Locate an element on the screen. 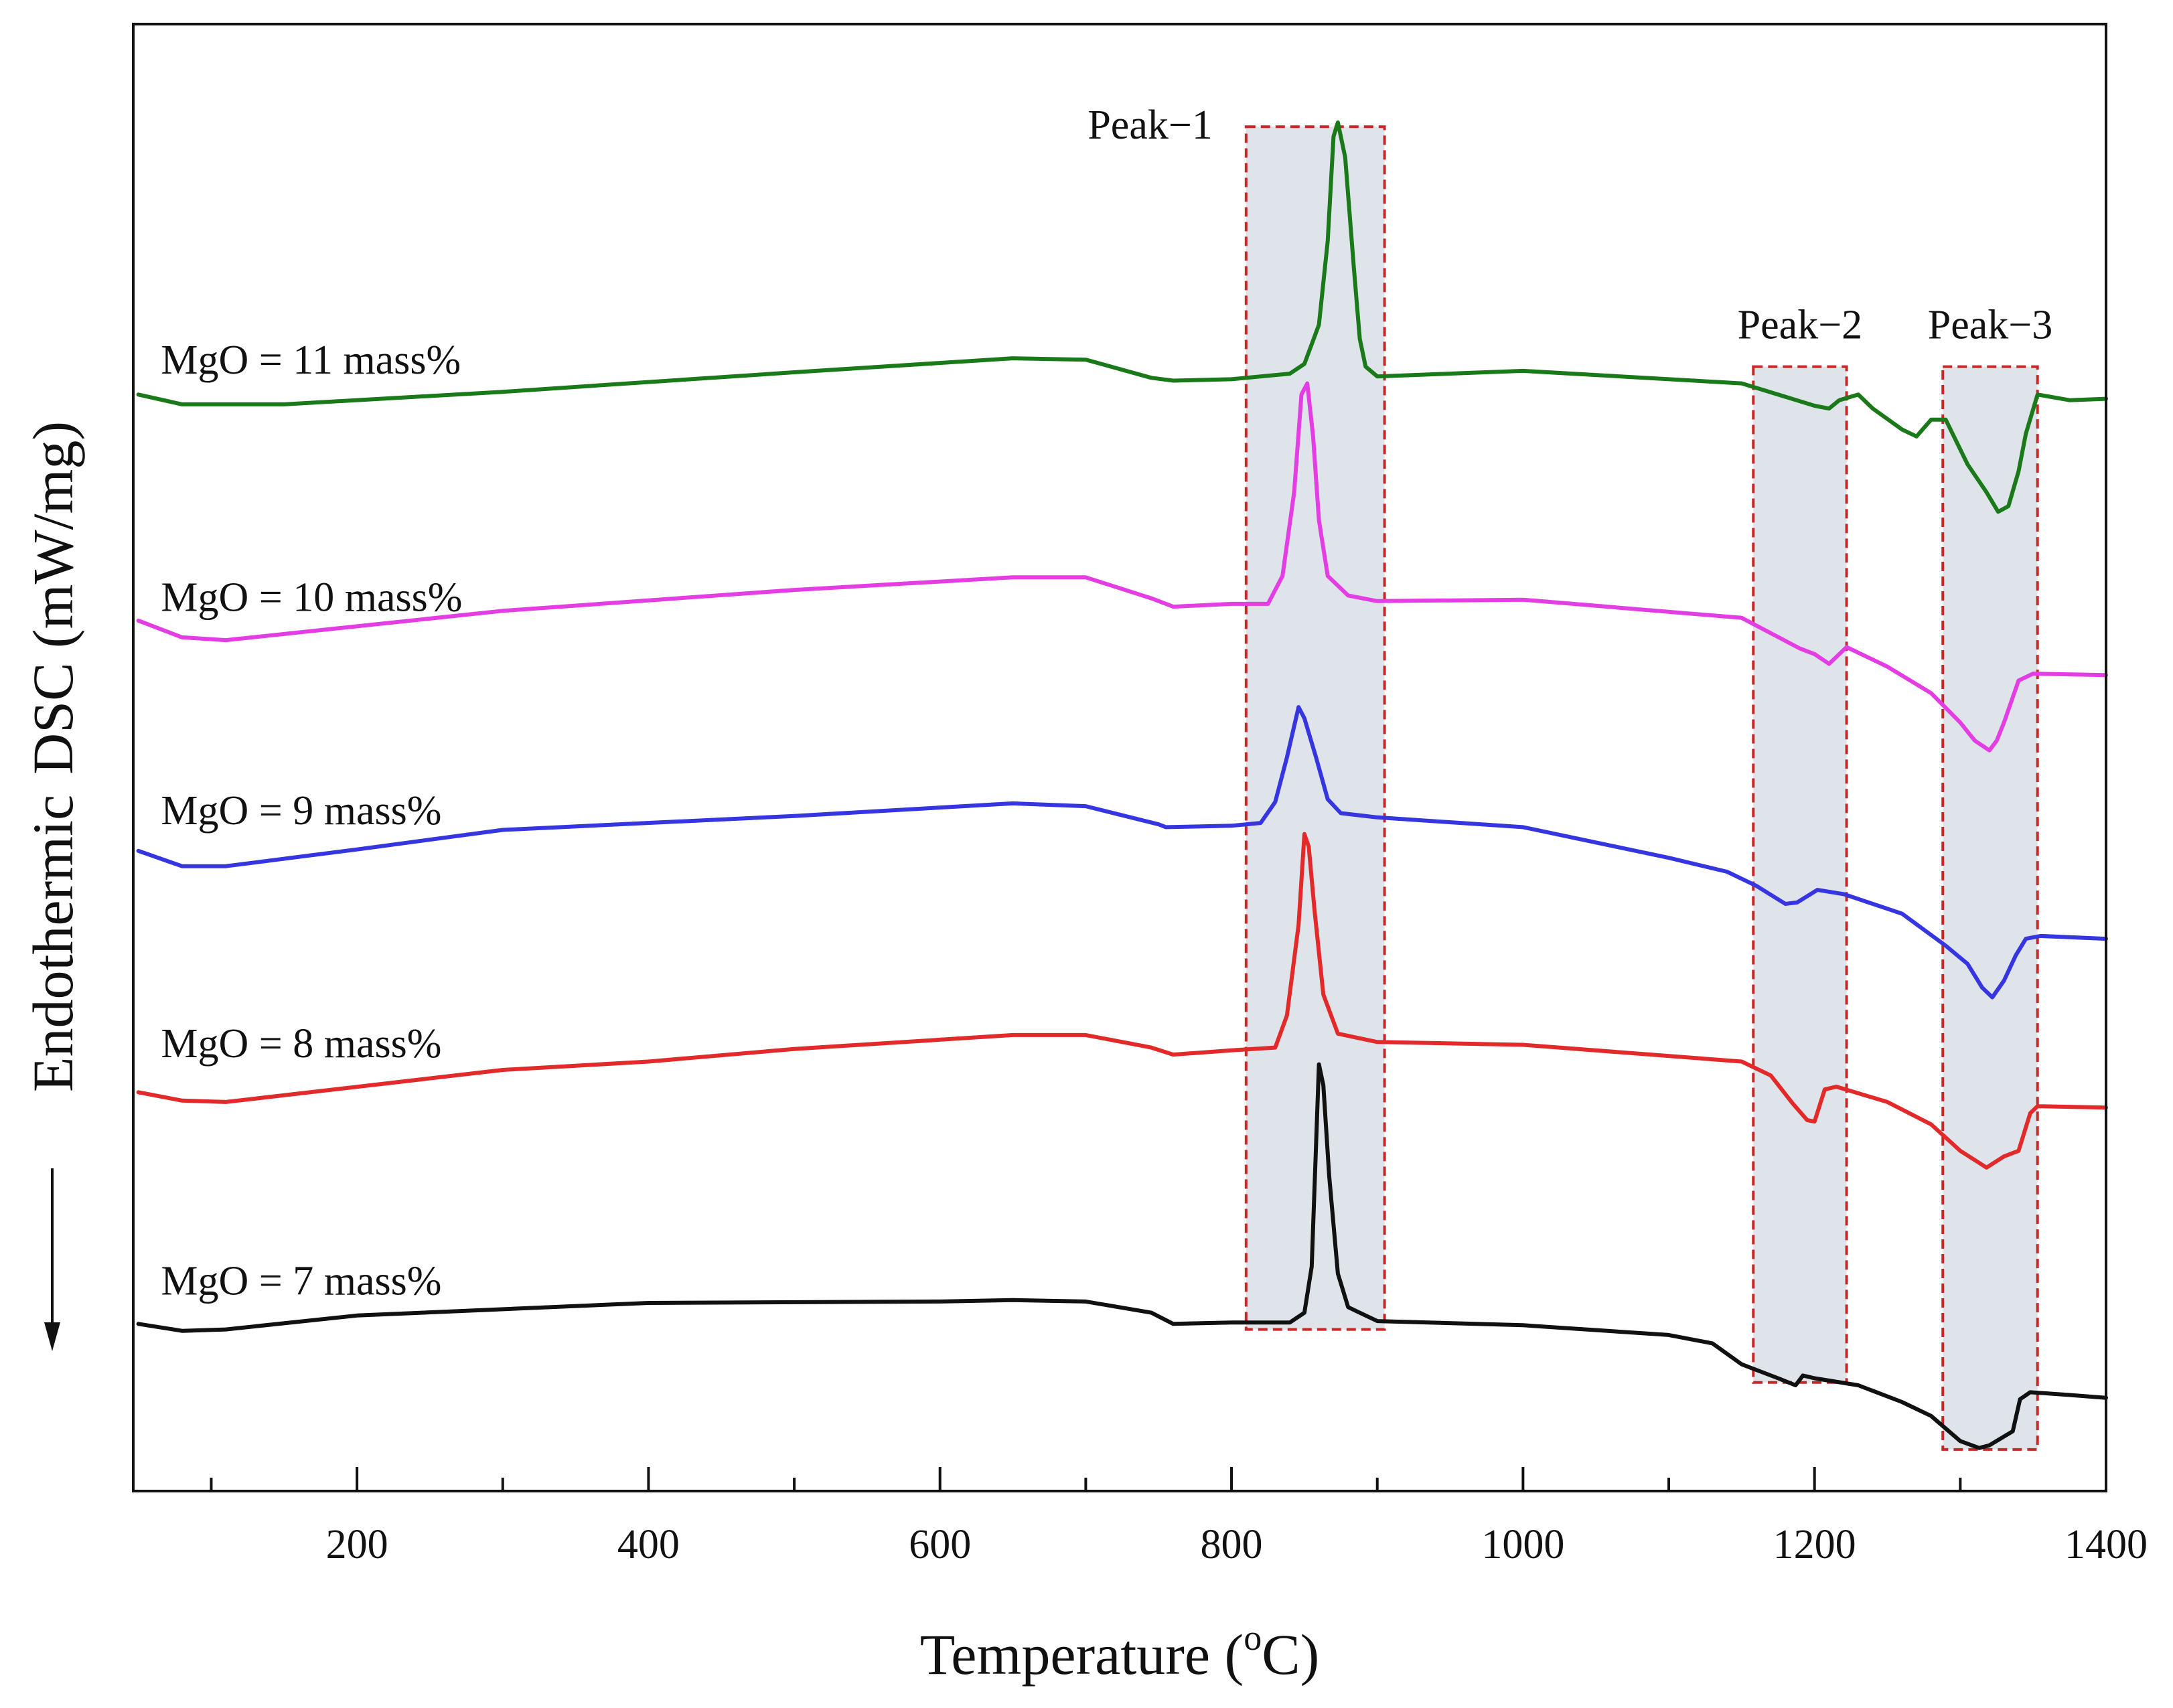  endothermic-arrow is located at coordinates (52, 1260).